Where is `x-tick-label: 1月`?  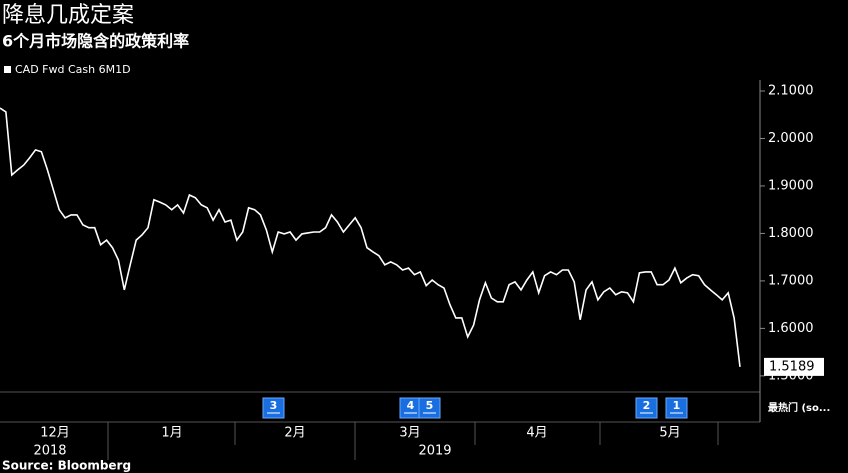 x-tick-label: 1月 is located at coordinates (171, 433).